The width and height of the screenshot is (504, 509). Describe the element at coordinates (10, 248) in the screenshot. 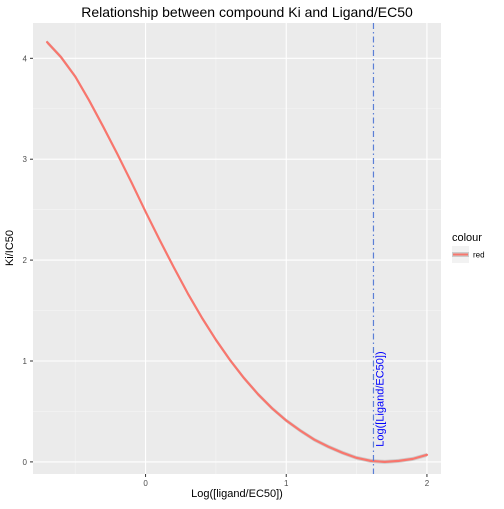

I see `y-axis-label: Ki/IC50` at that location.